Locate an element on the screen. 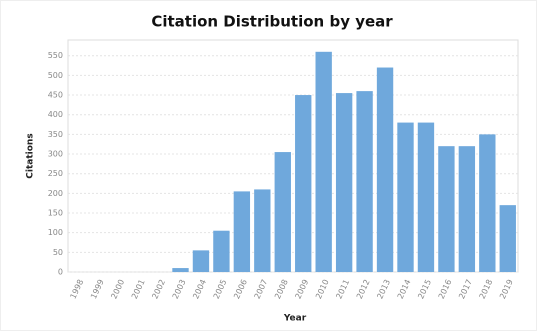 This screenshot has height=331, width=537. y-tick-label: 500 is located at coordinates (55, 75).